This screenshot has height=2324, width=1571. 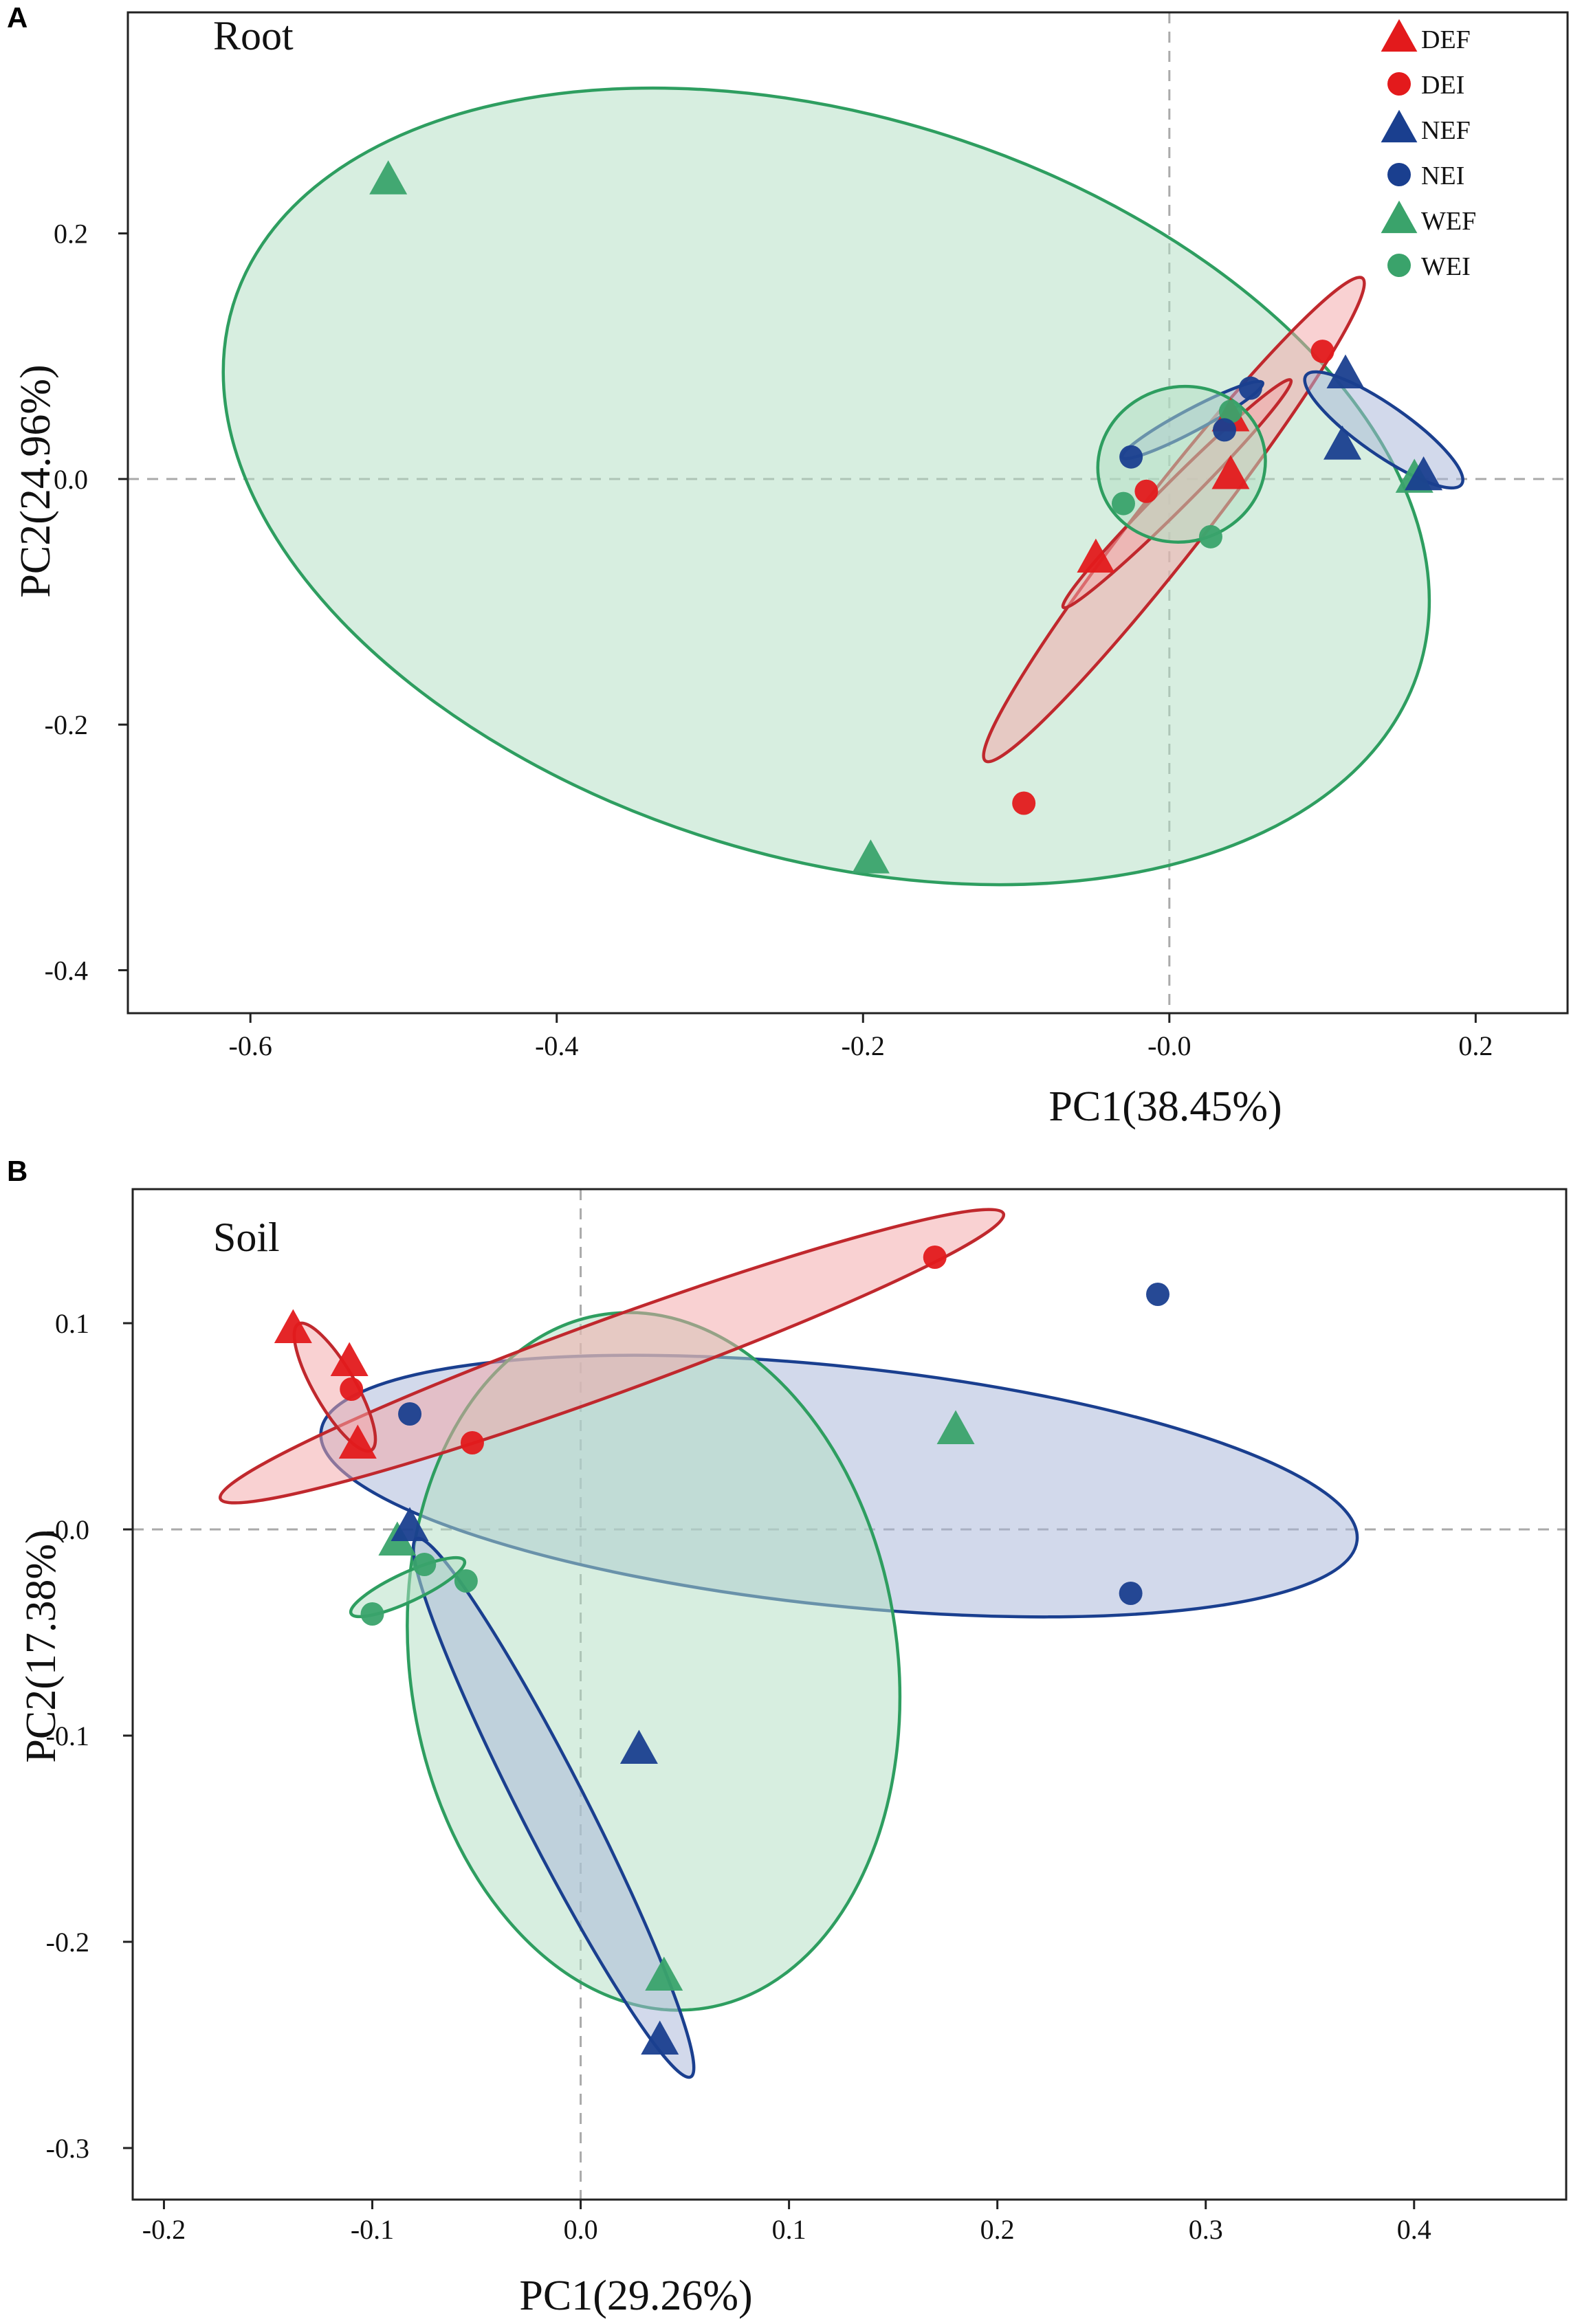 I want to click on legend-label: WEF, so click(x=1448, y=221).